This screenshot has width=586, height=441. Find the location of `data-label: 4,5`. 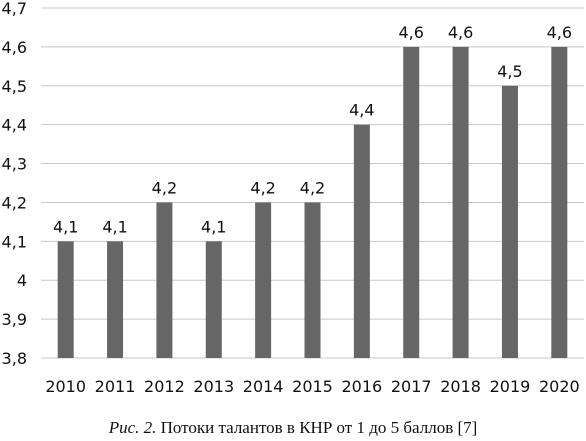

data-label: 4,5 is located at coordinates (509, 71).